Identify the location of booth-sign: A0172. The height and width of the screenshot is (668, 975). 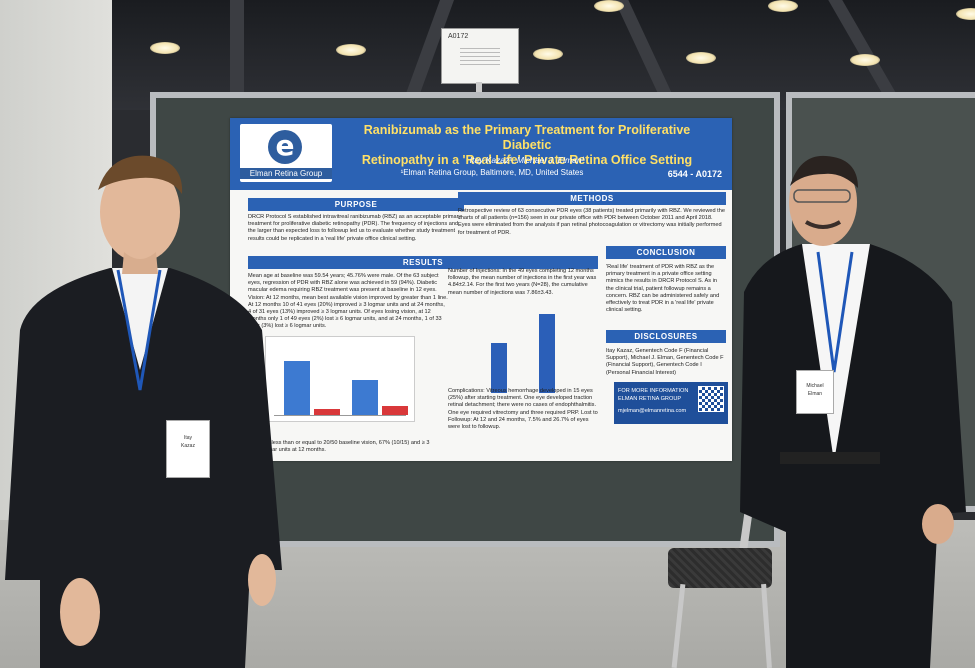
(480, 56).